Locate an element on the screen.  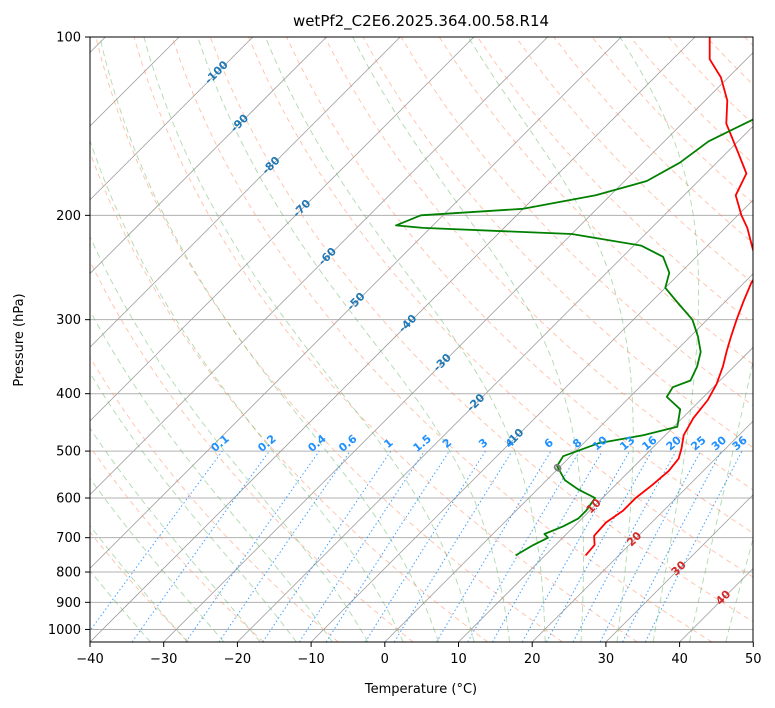
y-tick-label: 200 is located at coordinates (68, 216).